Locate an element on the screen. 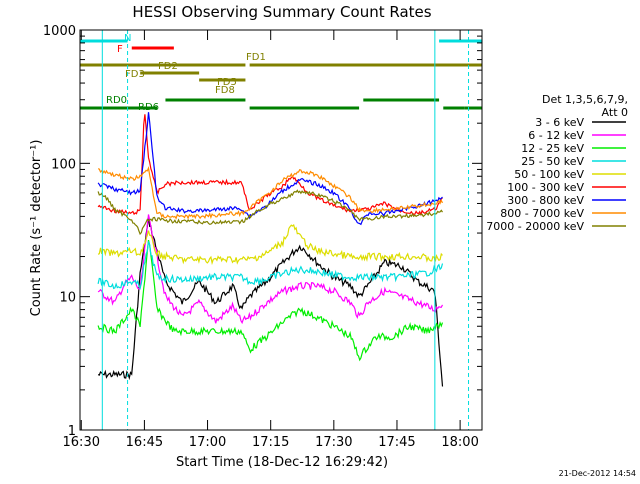  legend-label-4: 25 - 50 keV is located at coordinates (552, 161).